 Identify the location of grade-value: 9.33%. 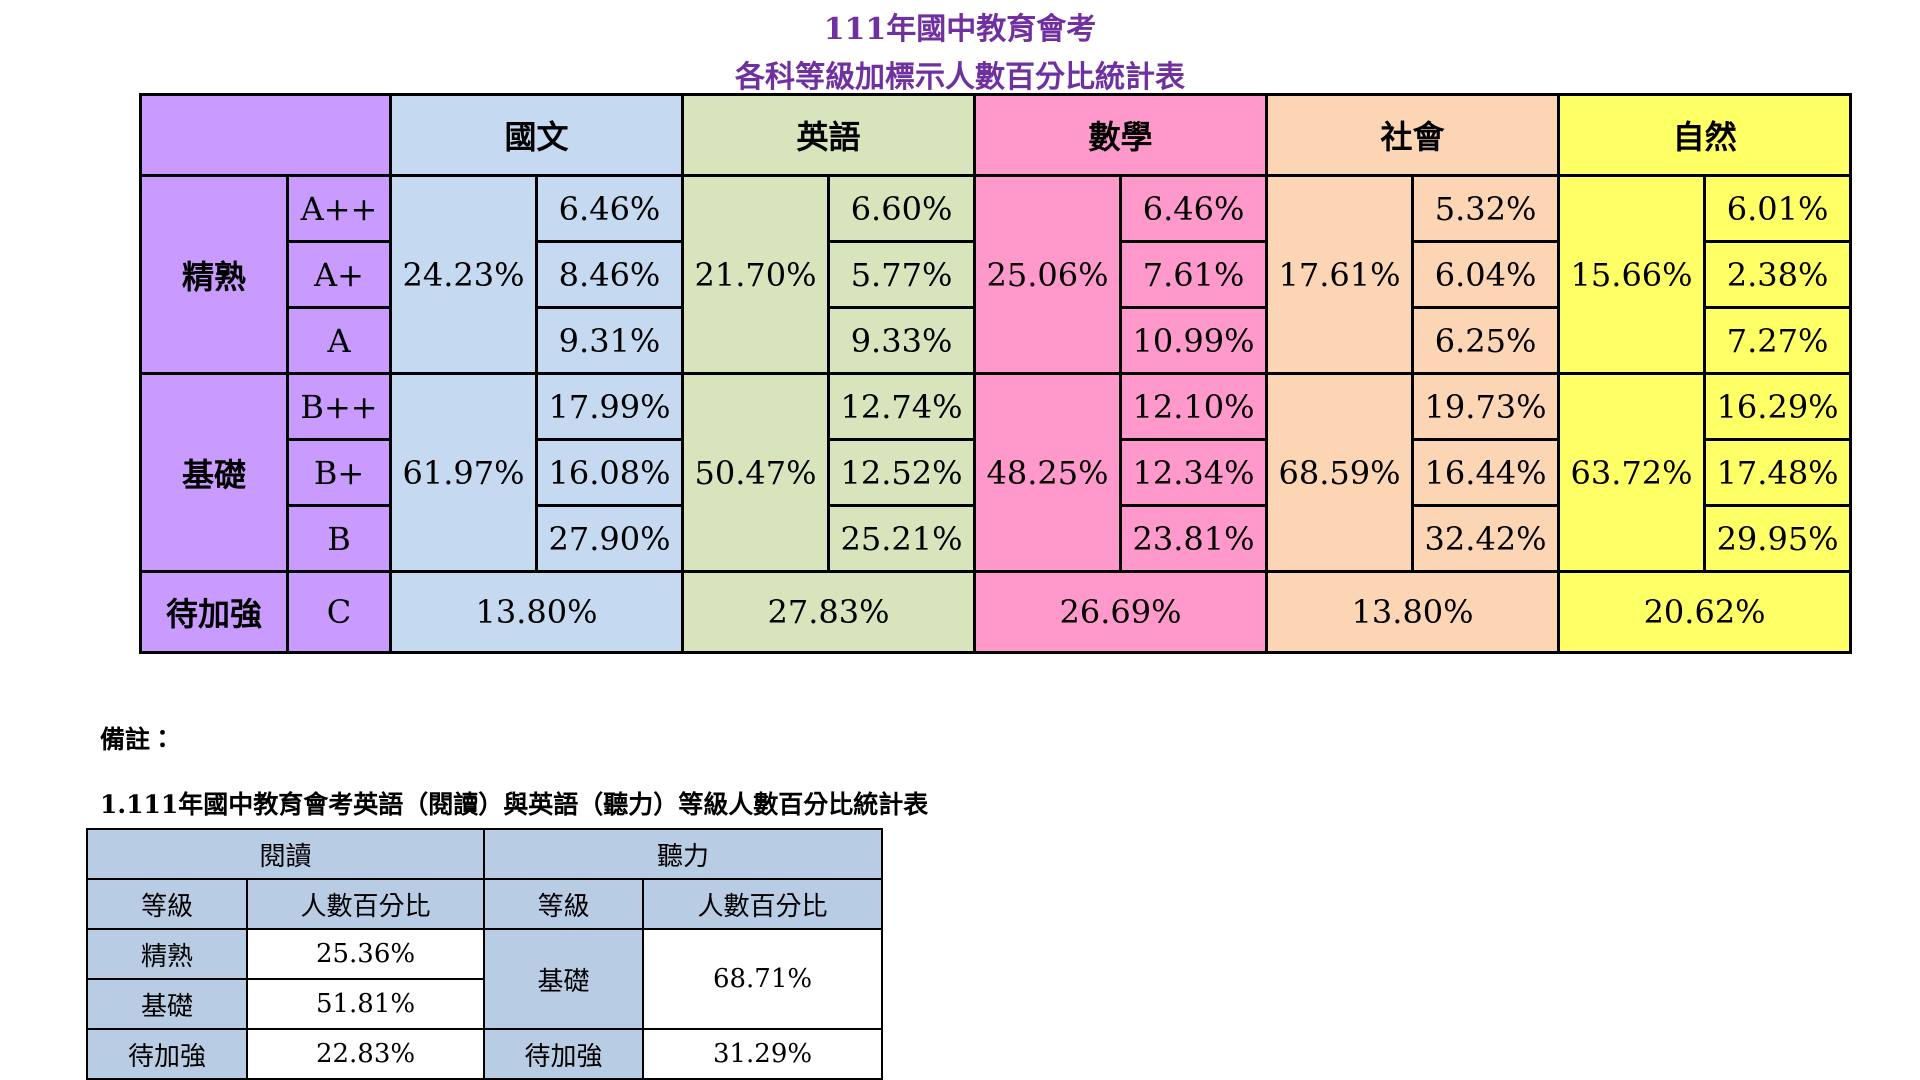
(902, 340).